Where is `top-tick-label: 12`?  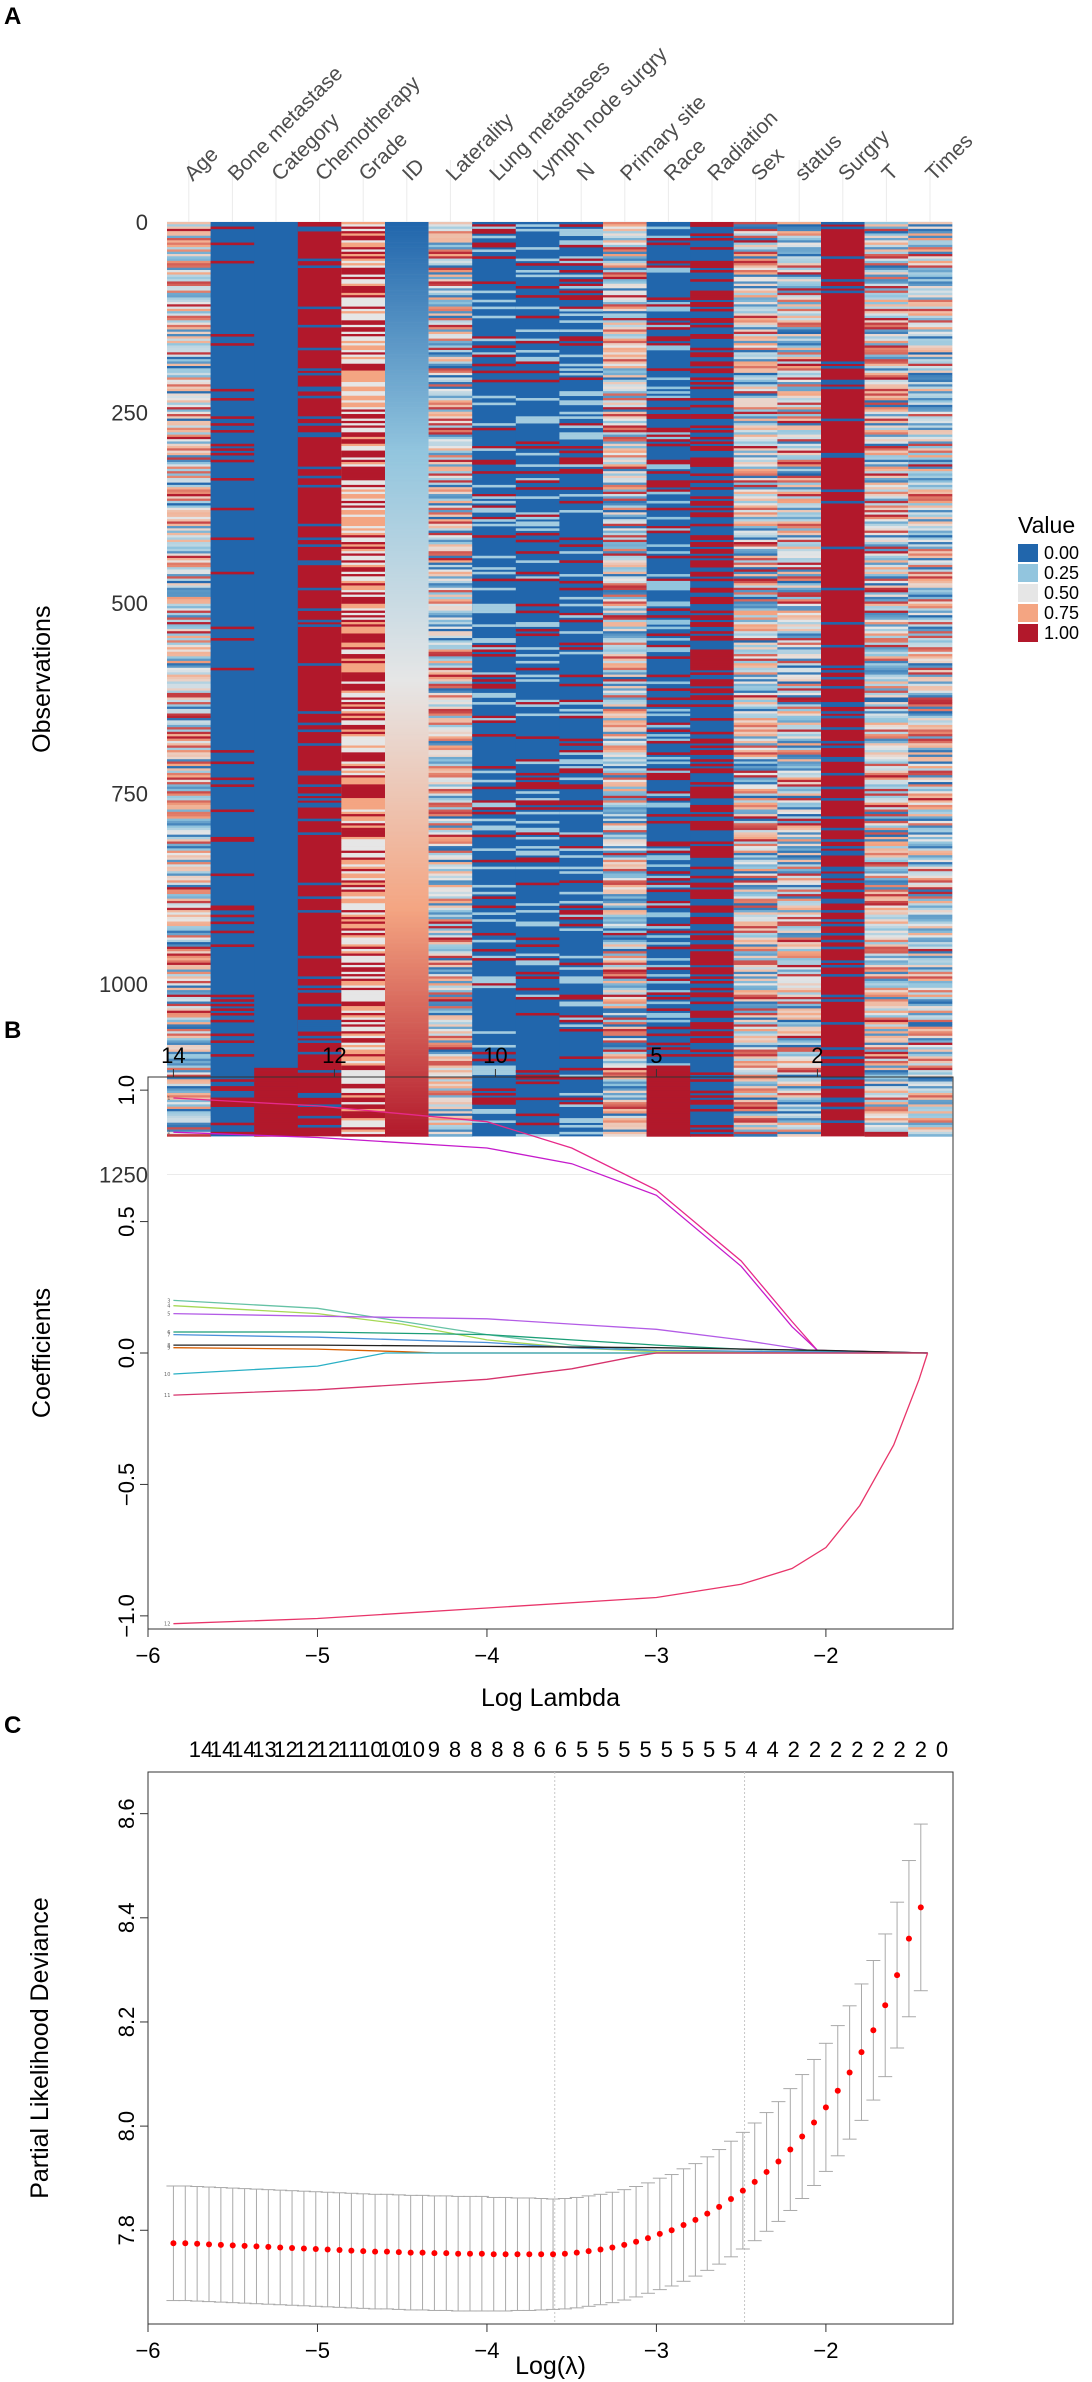
top-tick-label: 12 is located at coordinates (334, 1055).